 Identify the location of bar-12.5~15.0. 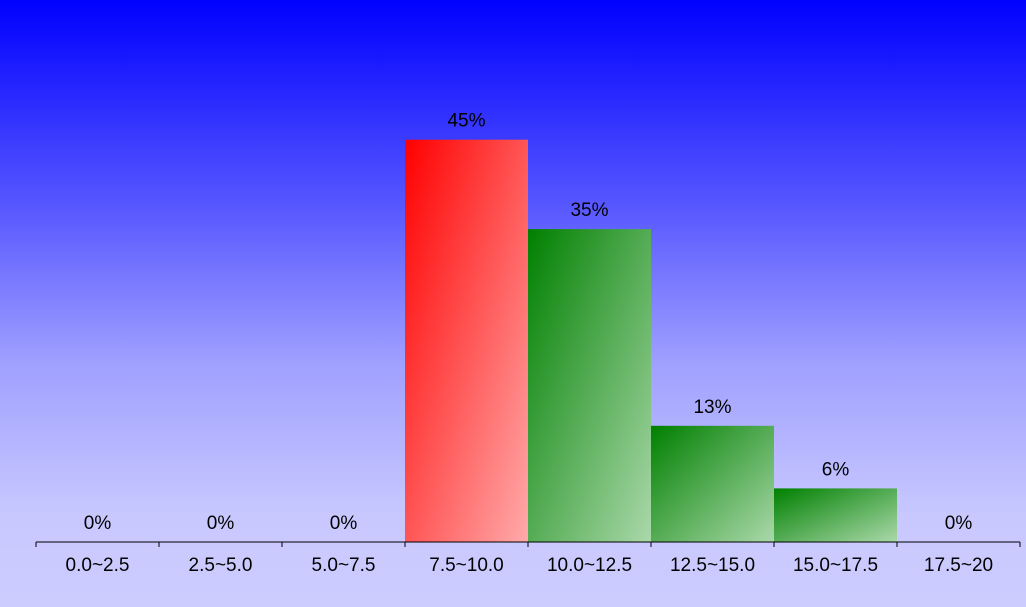
(712, 483).